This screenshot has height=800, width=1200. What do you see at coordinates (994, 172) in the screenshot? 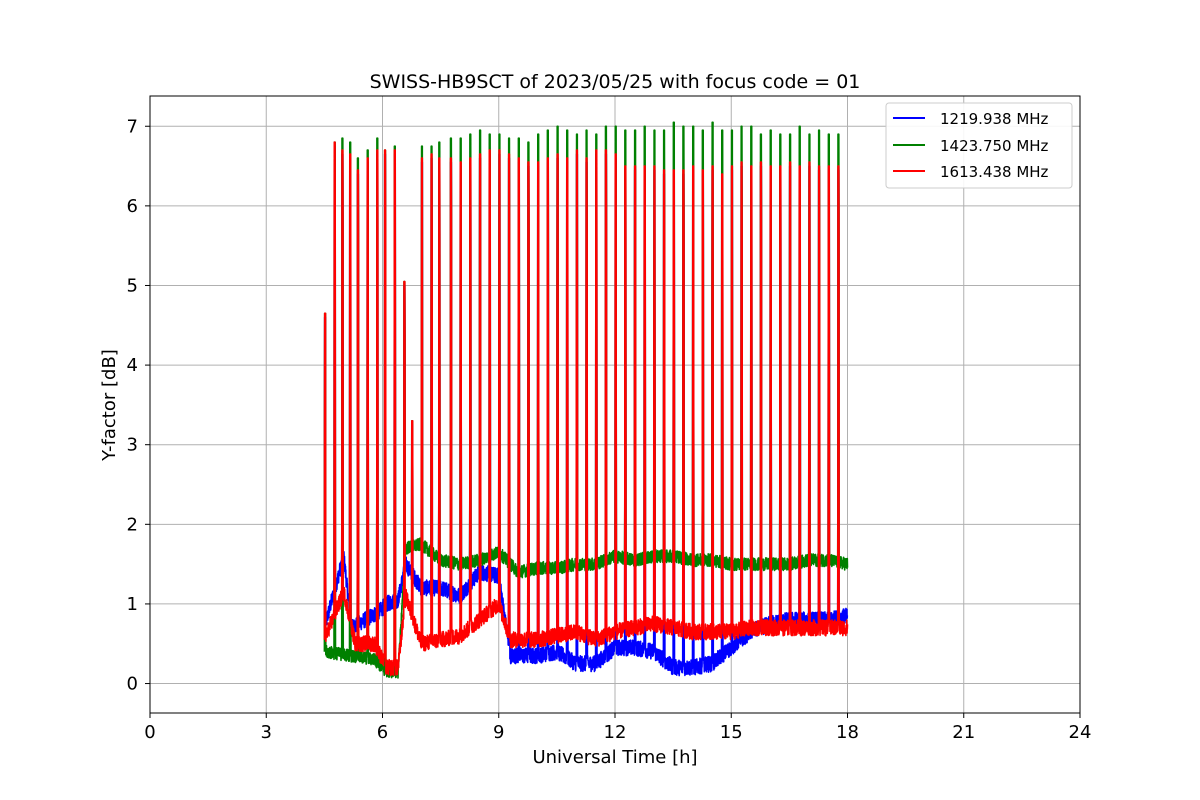
I see `legend-label: 1613.438 MHz` at bounding box center [994, 172].